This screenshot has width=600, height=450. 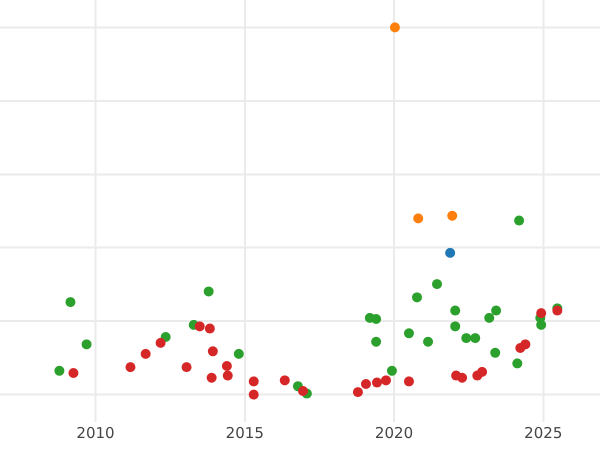 I want to click on x-tick-label: 2015, so click(x=245, y=433).